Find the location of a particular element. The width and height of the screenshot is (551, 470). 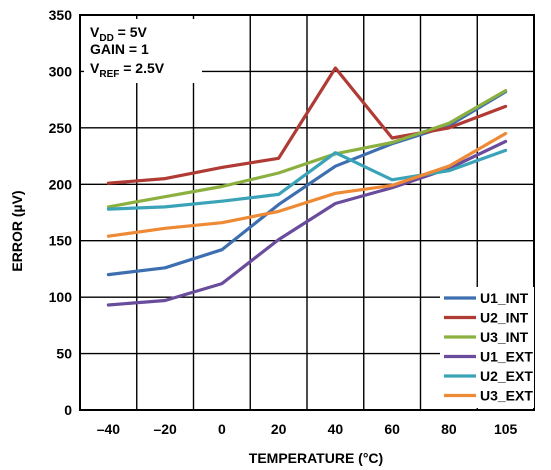

y-tick-label: 300 is located at coordinates (61, 71).